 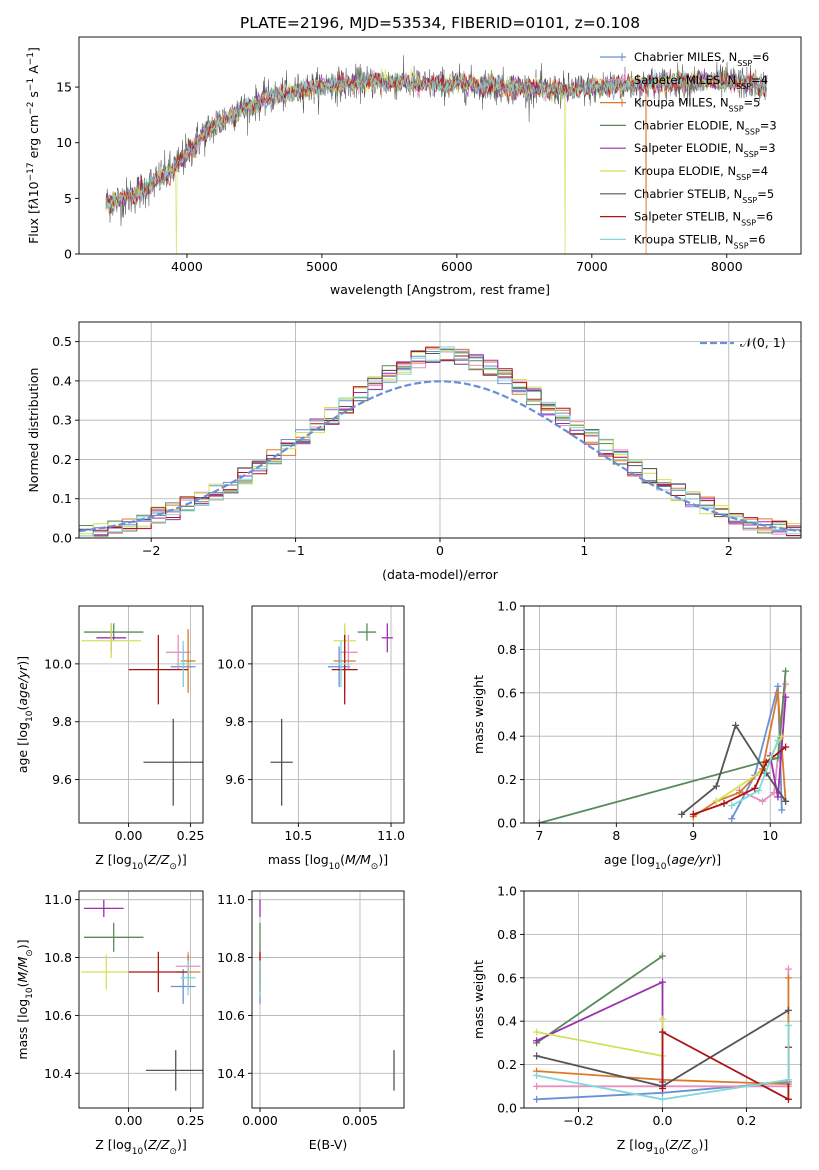 What do you see at coordinates (191, 835) in the screenshot?
I see `x-tick-label: 0.25` at bounding box center [191, 835].